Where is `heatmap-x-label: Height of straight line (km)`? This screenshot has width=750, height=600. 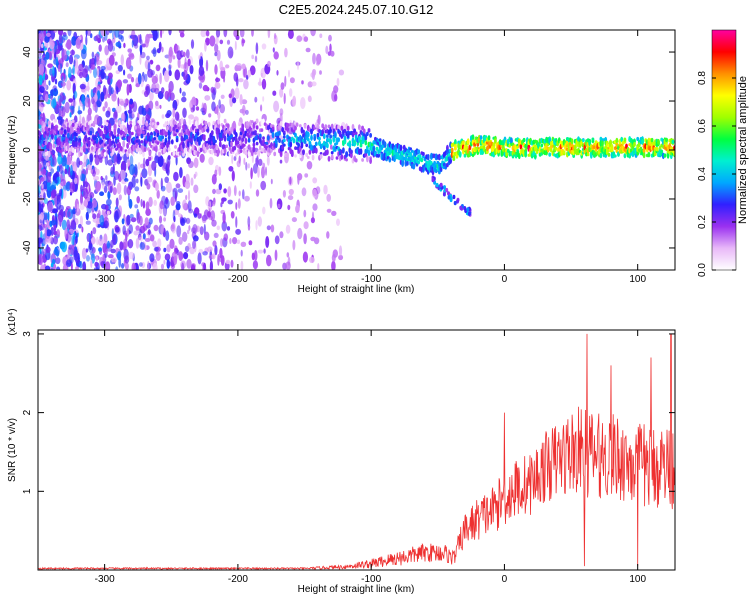 heatmap-x-label: Height of straight line (km) is located at coordinates (356, 289).